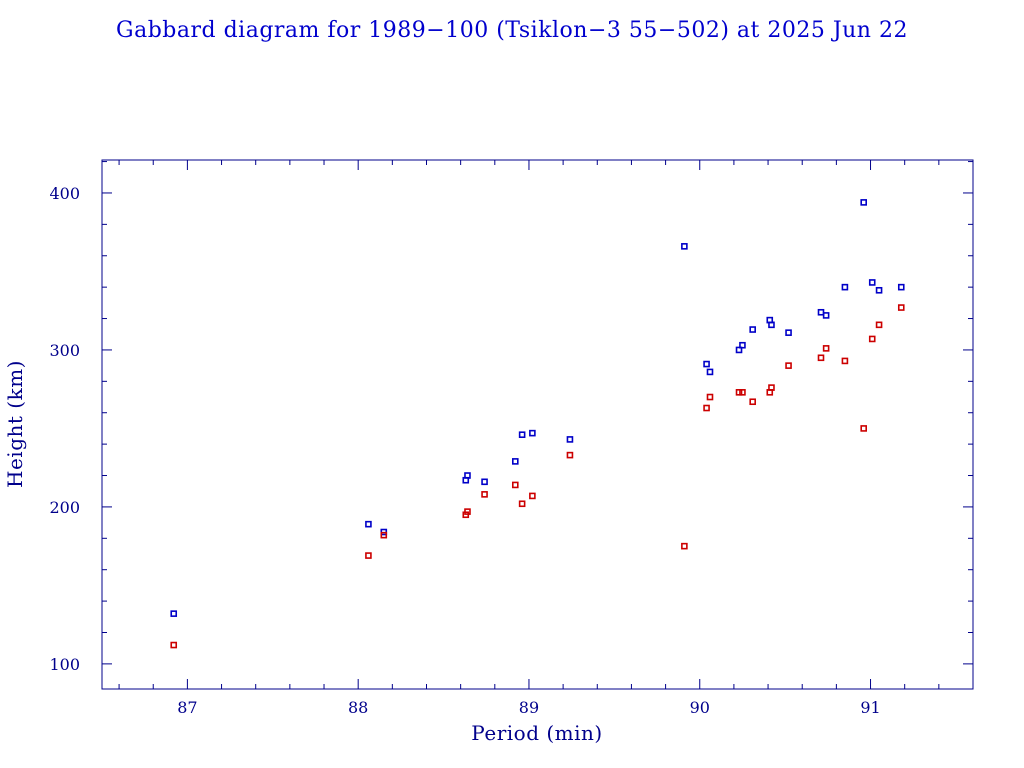 The height and width of the screenshot is (768, 1024). Describe the element at coordinates (536, 733) in the screenshot. I see `x-axis-label: Period (min)` at that location.